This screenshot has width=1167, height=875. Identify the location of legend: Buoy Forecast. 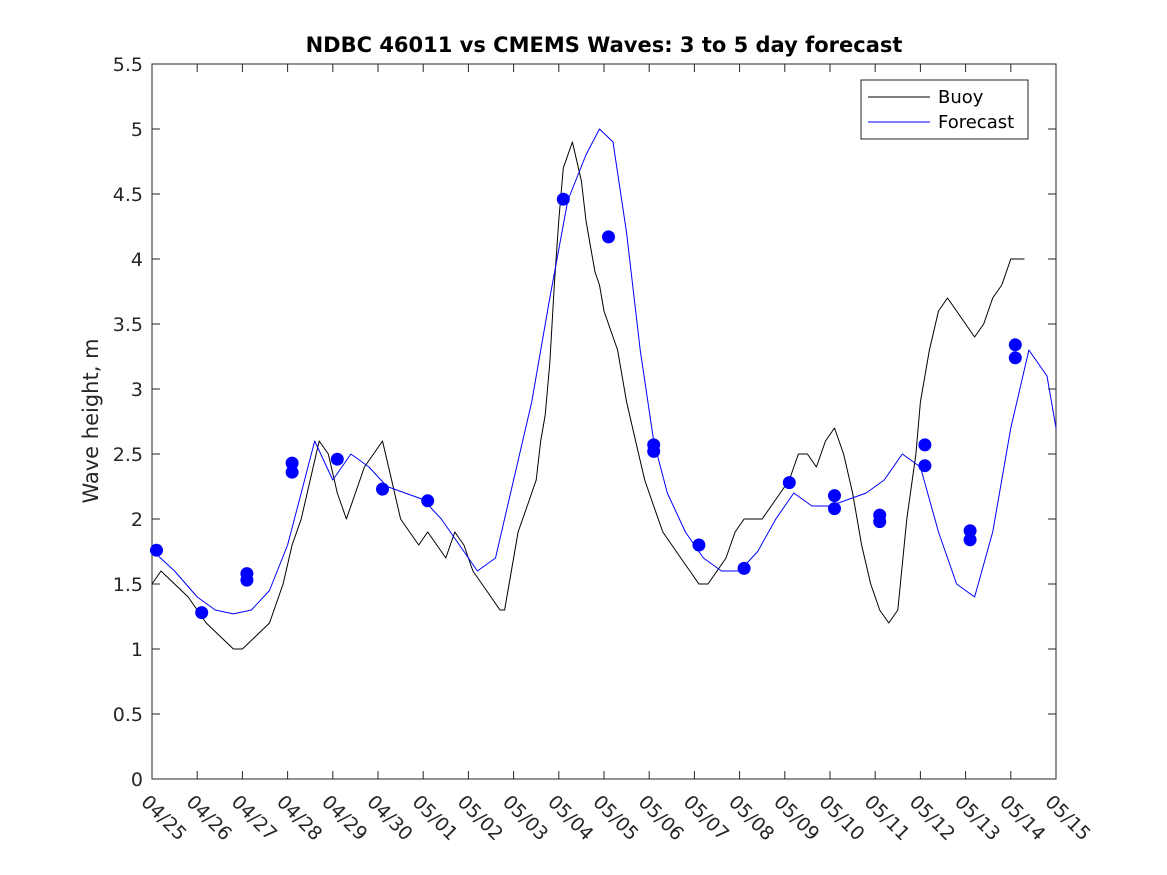
(944, 109).